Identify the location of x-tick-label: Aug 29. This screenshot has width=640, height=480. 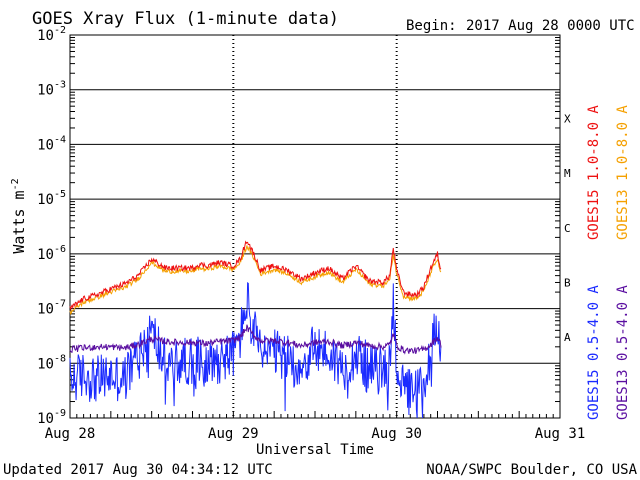
(233, 434).